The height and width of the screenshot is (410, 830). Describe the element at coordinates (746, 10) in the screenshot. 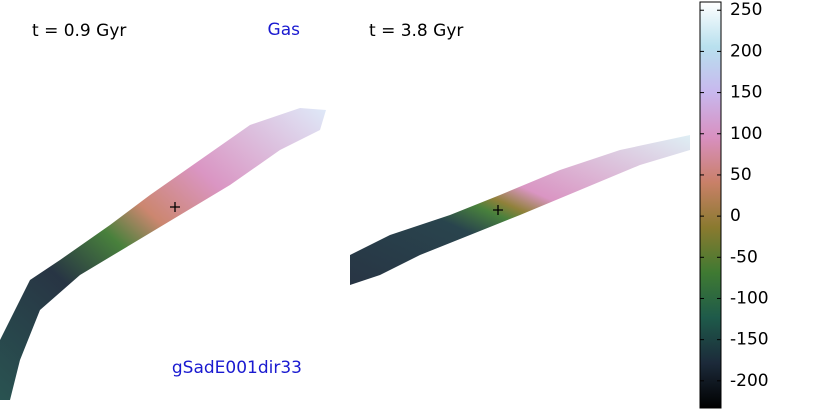

I see `colorbar-tick-label: 250` at that location.